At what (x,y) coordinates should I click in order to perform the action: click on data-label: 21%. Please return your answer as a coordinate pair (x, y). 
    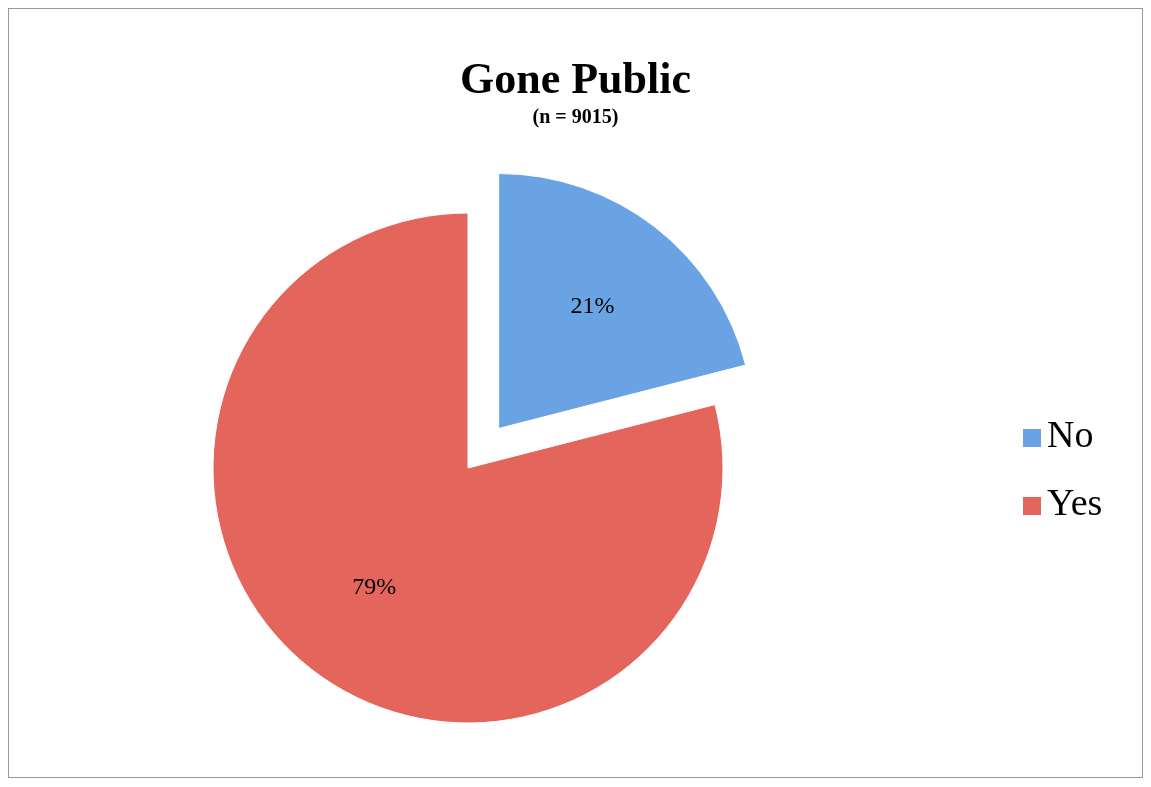
    Looking at the image, I should click on (592, 305).